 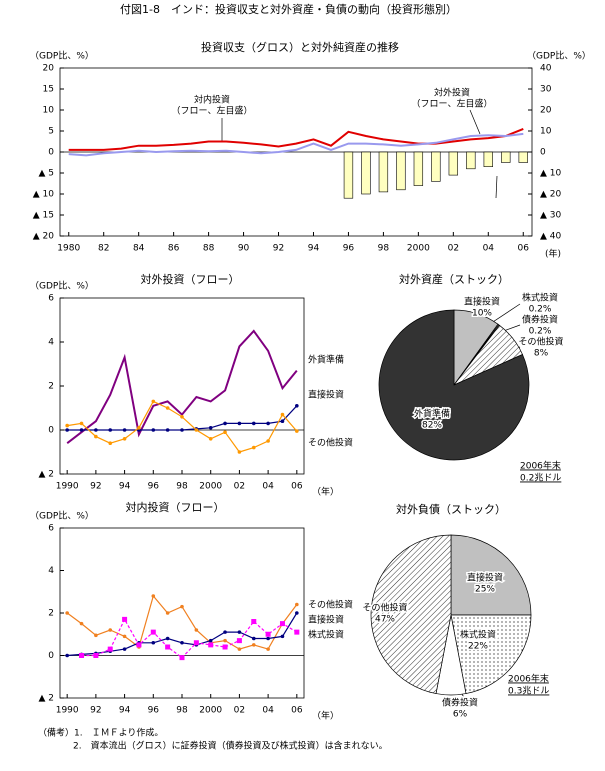 What do you see at coordinates (546, 69) in the screenshot?
I see `y2-tick-label: 40` at bounding box center [546, 69].